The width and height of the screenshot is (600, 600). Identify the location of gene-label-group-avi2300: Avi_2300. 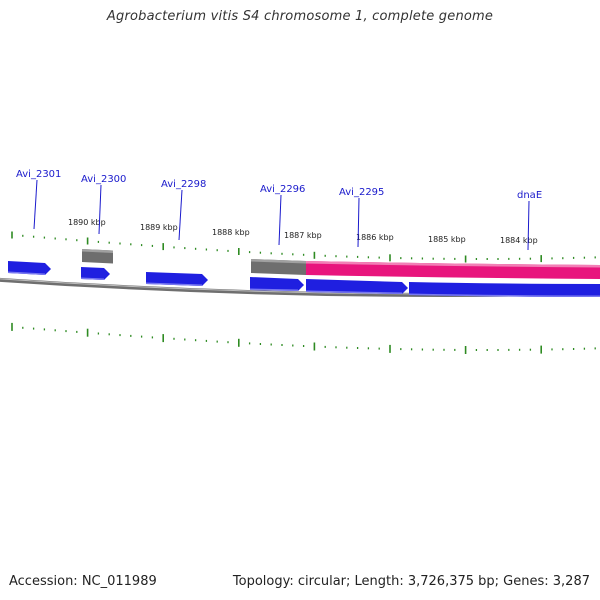
(103, 204).